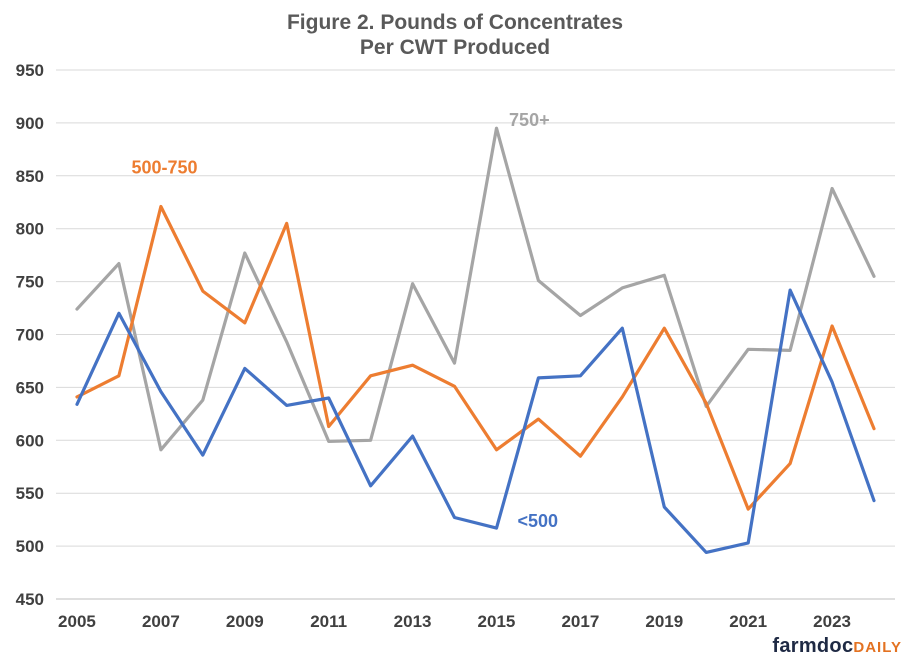 The width and height of the screenshot is (910, 661). What do you see at coordinates (877, 647) in the screenshot?
I see `logo-daily: DAILY` at bounding box center [877, 647].